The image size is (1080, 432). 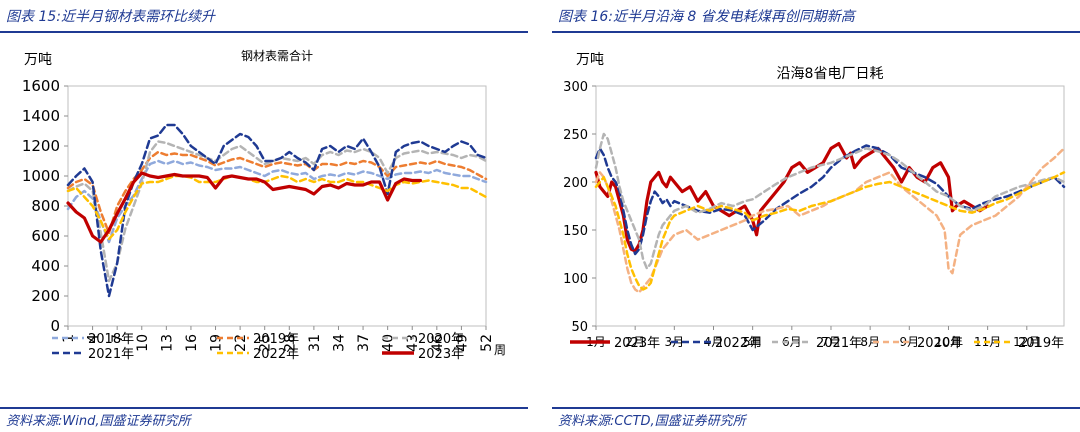 What do you see at coordinates (575, 279) in the screenshot?
I see `y-tick-label: 100` at bounding box center [575, 279].